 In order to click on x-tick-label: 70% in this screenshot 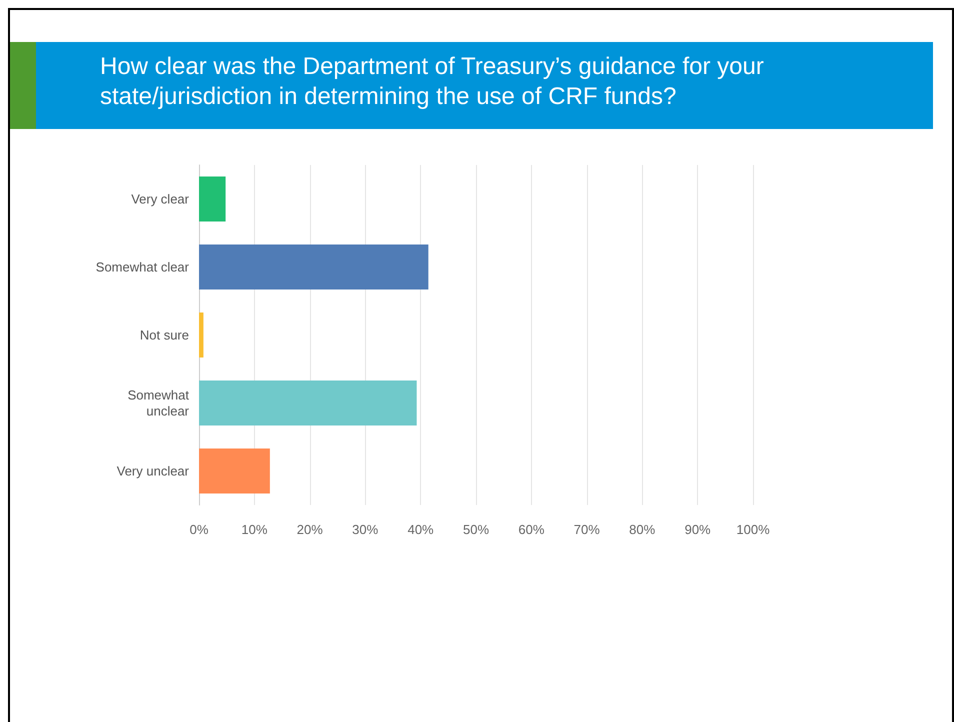, I will do `click(587, 529)`.